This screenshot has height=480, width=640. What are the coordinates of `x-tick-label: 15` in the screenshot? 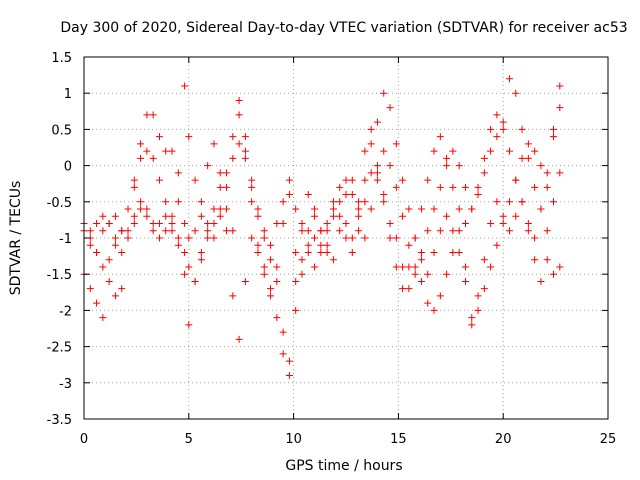 It's located at (398, 439).